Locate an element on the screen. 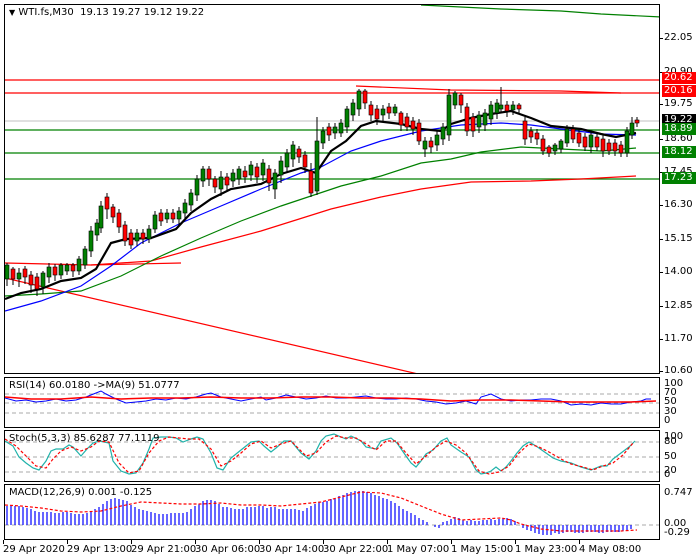 The width and height of the screenshot is (700, 560). time-tick: 29 Apr 2020 is located at coordinates (34, 547).